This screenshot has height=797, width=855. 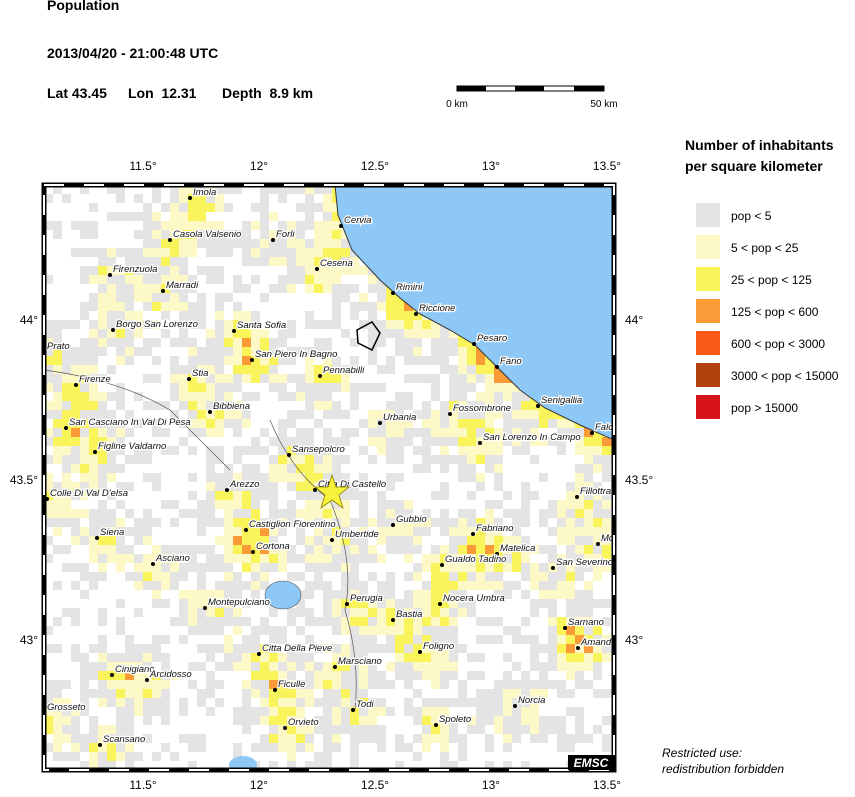 I want to click on city-label: Stia, so click(x=200, y=373).